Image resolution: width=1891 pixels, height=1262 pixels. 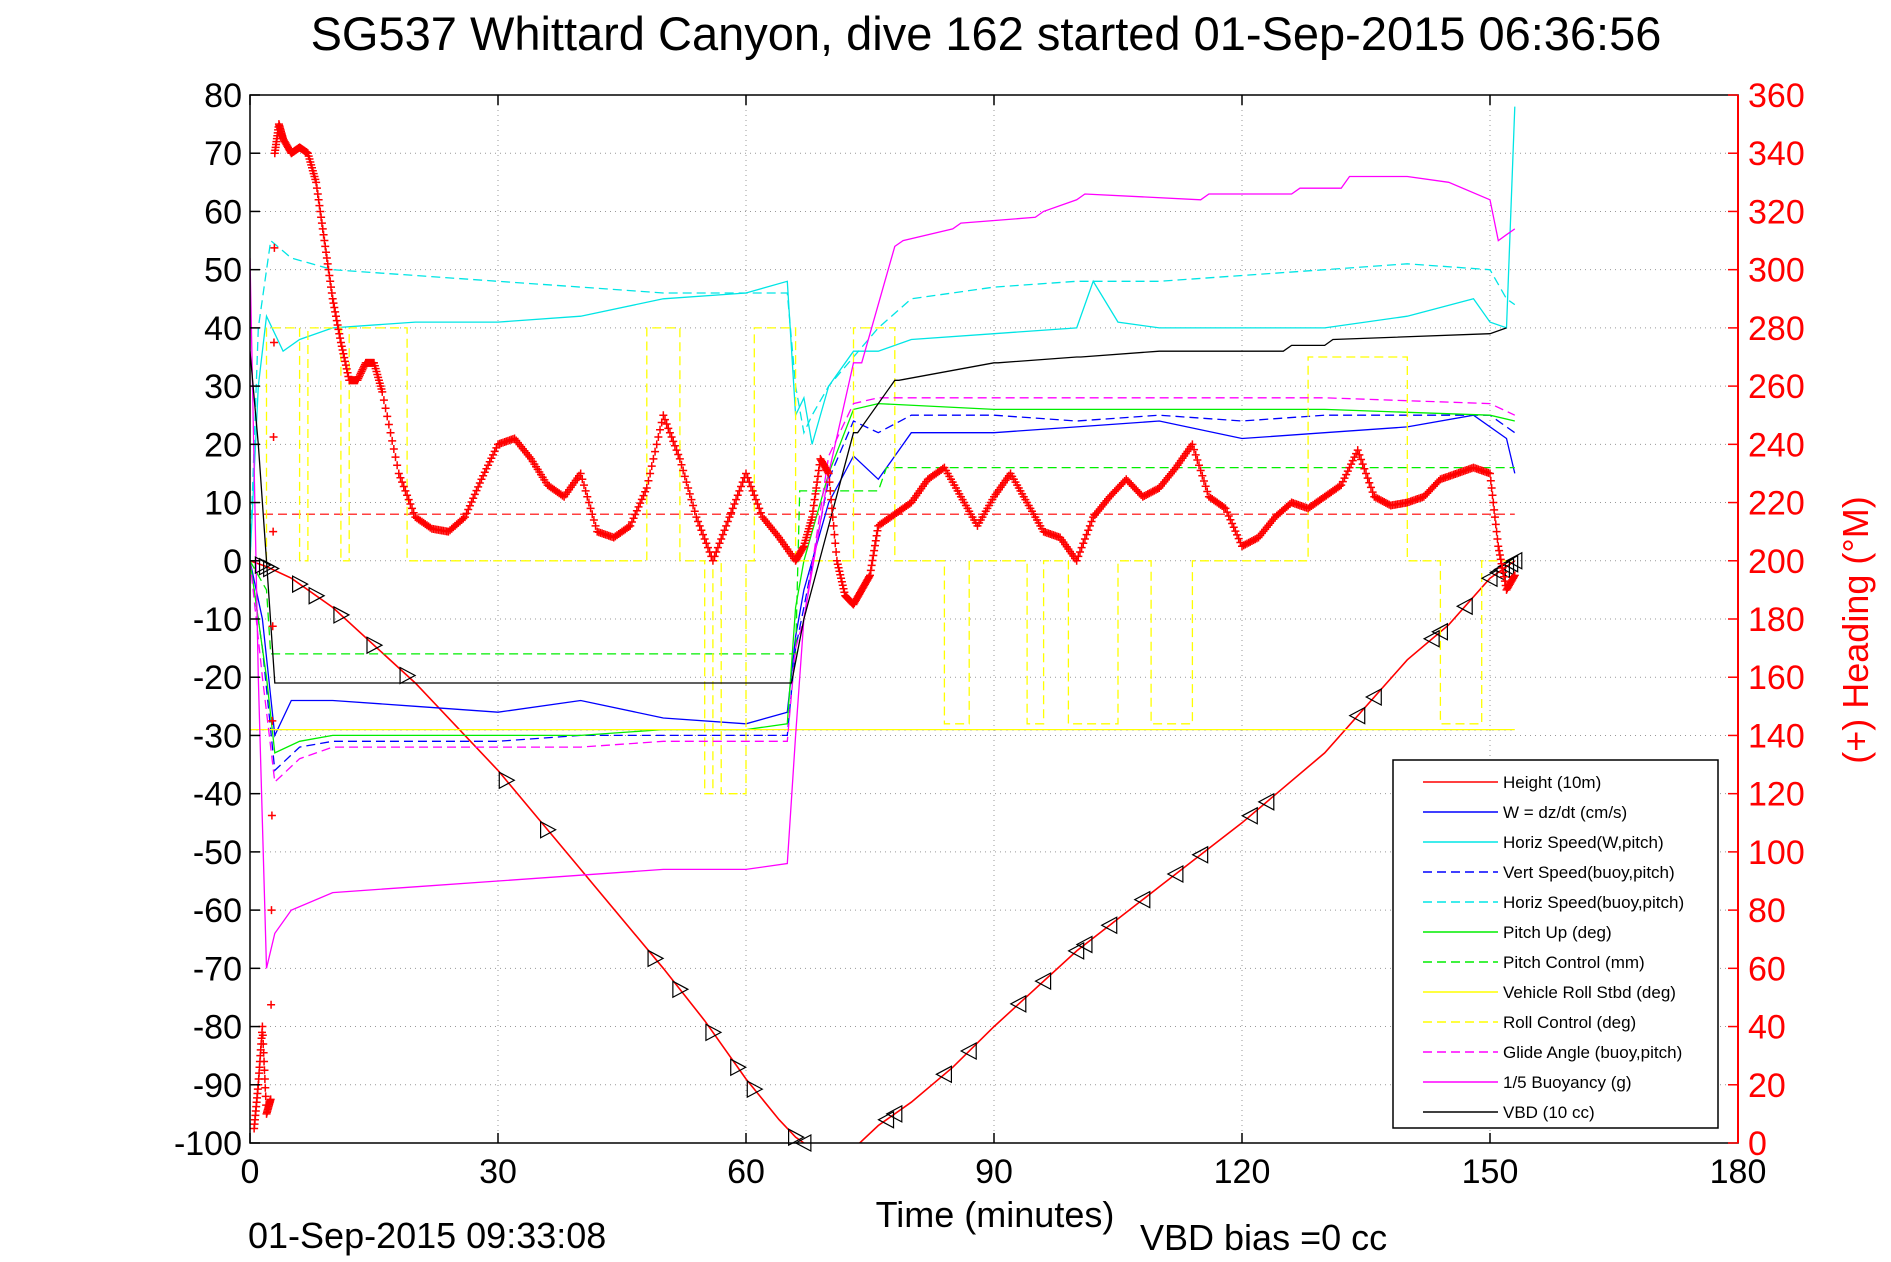 What do you see at coordinates (232, 562) in the screenshot?
I see `y-left-tick-label: 0` at bounding box center [232, 562].